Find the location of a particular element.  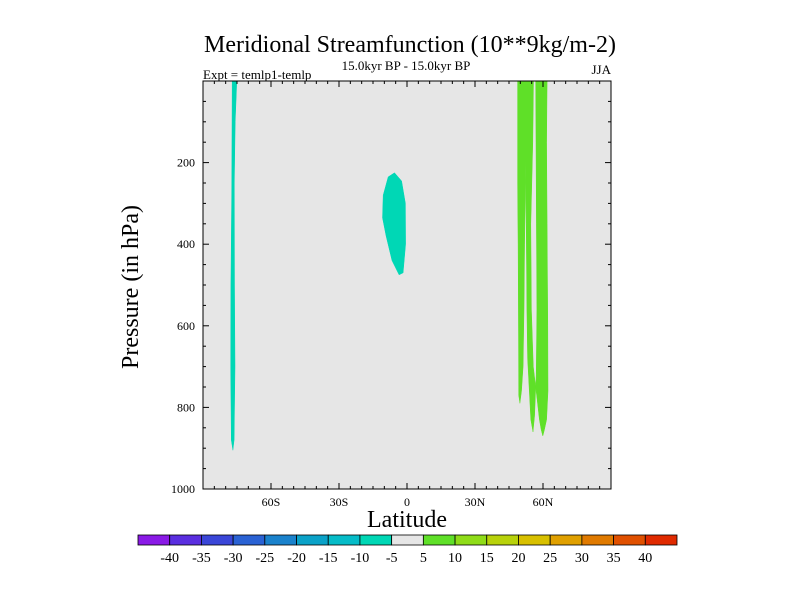

x-tick-label: 60S is located at coordinates (271, 502).